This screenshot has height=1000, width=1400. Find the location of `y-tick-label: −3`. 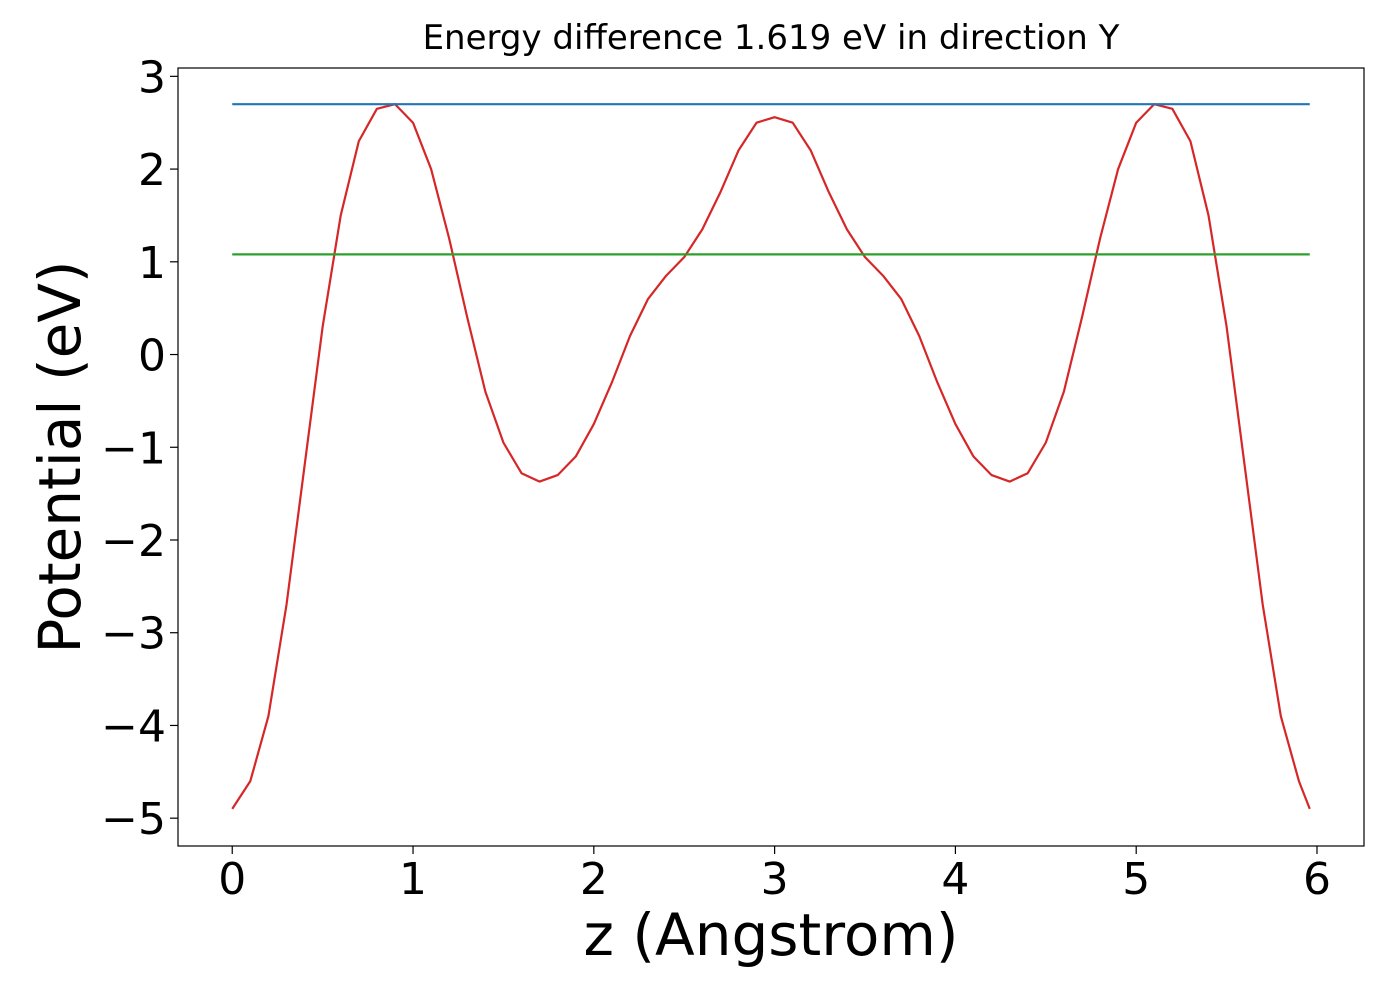

y-tick-label: −3 is located at coordinates (133, 634).